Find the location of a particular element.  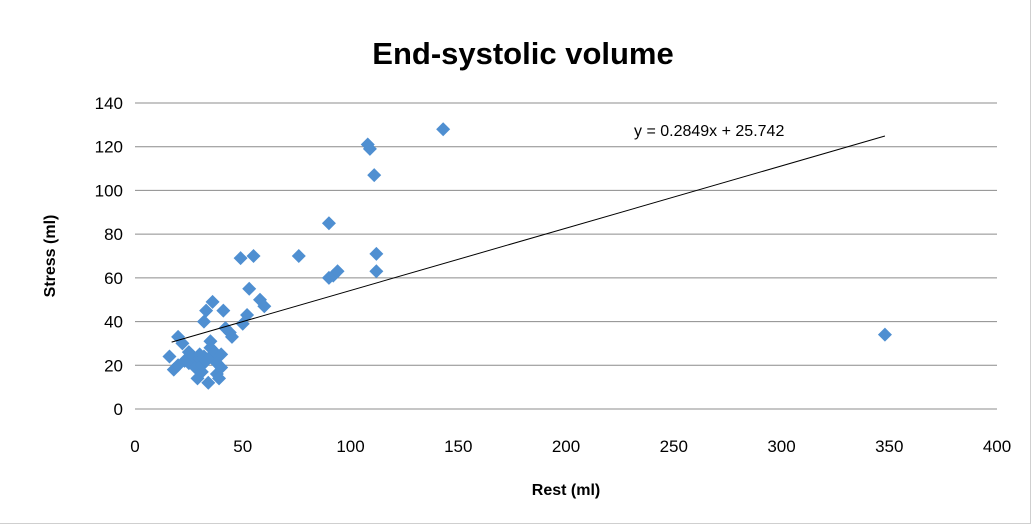

x-tick-label: 150 is located at coordinates (458, 446).